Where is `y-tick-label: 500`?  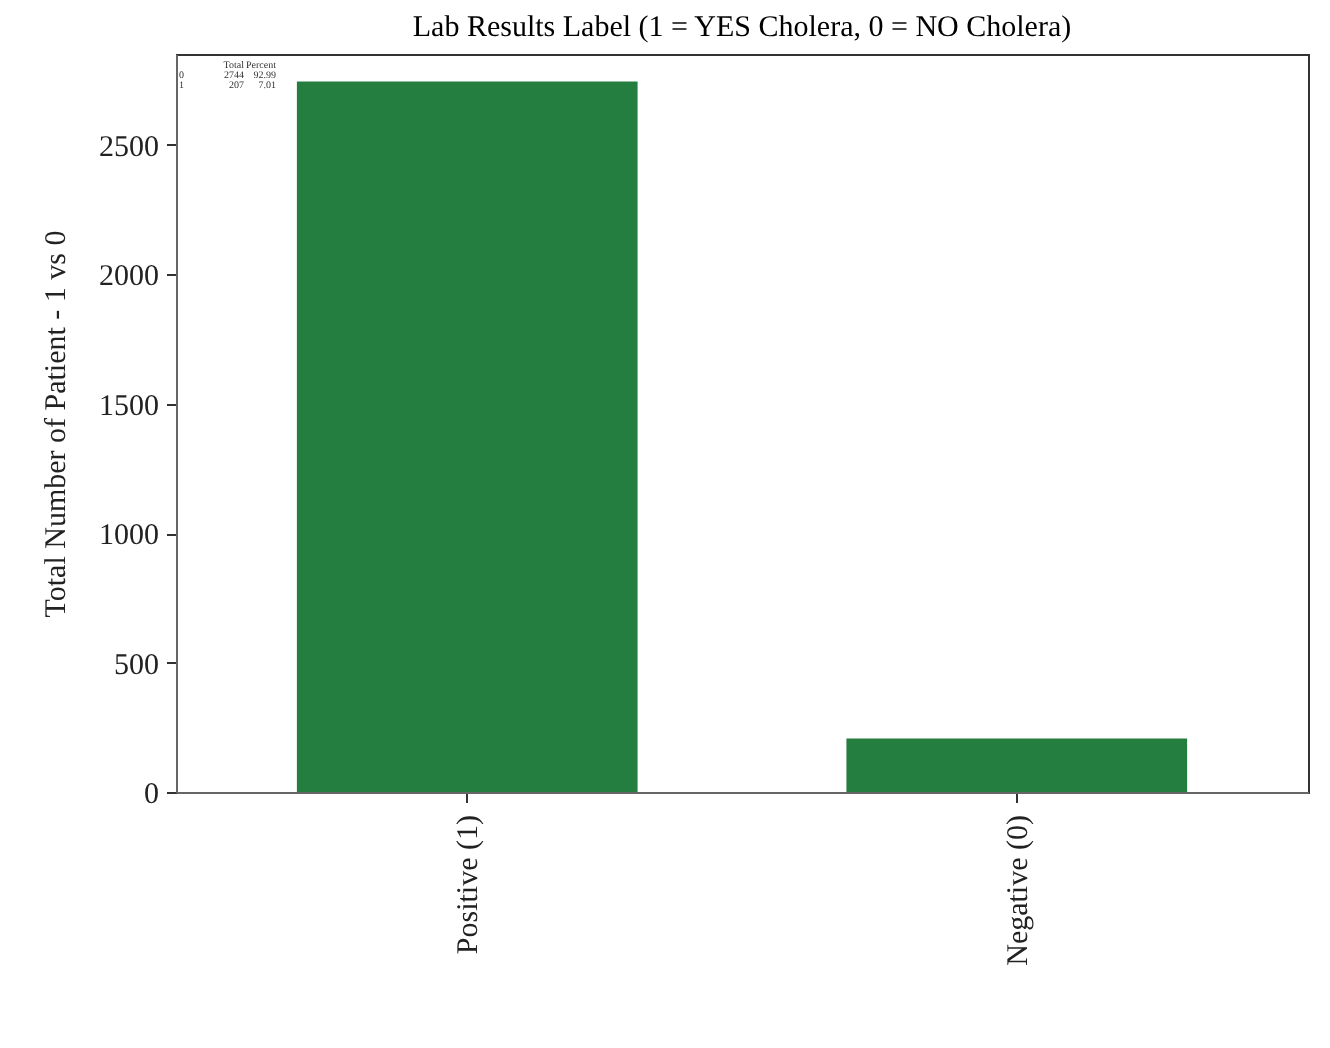
y-tick-label: 500 is located at coordinates (136, 665).